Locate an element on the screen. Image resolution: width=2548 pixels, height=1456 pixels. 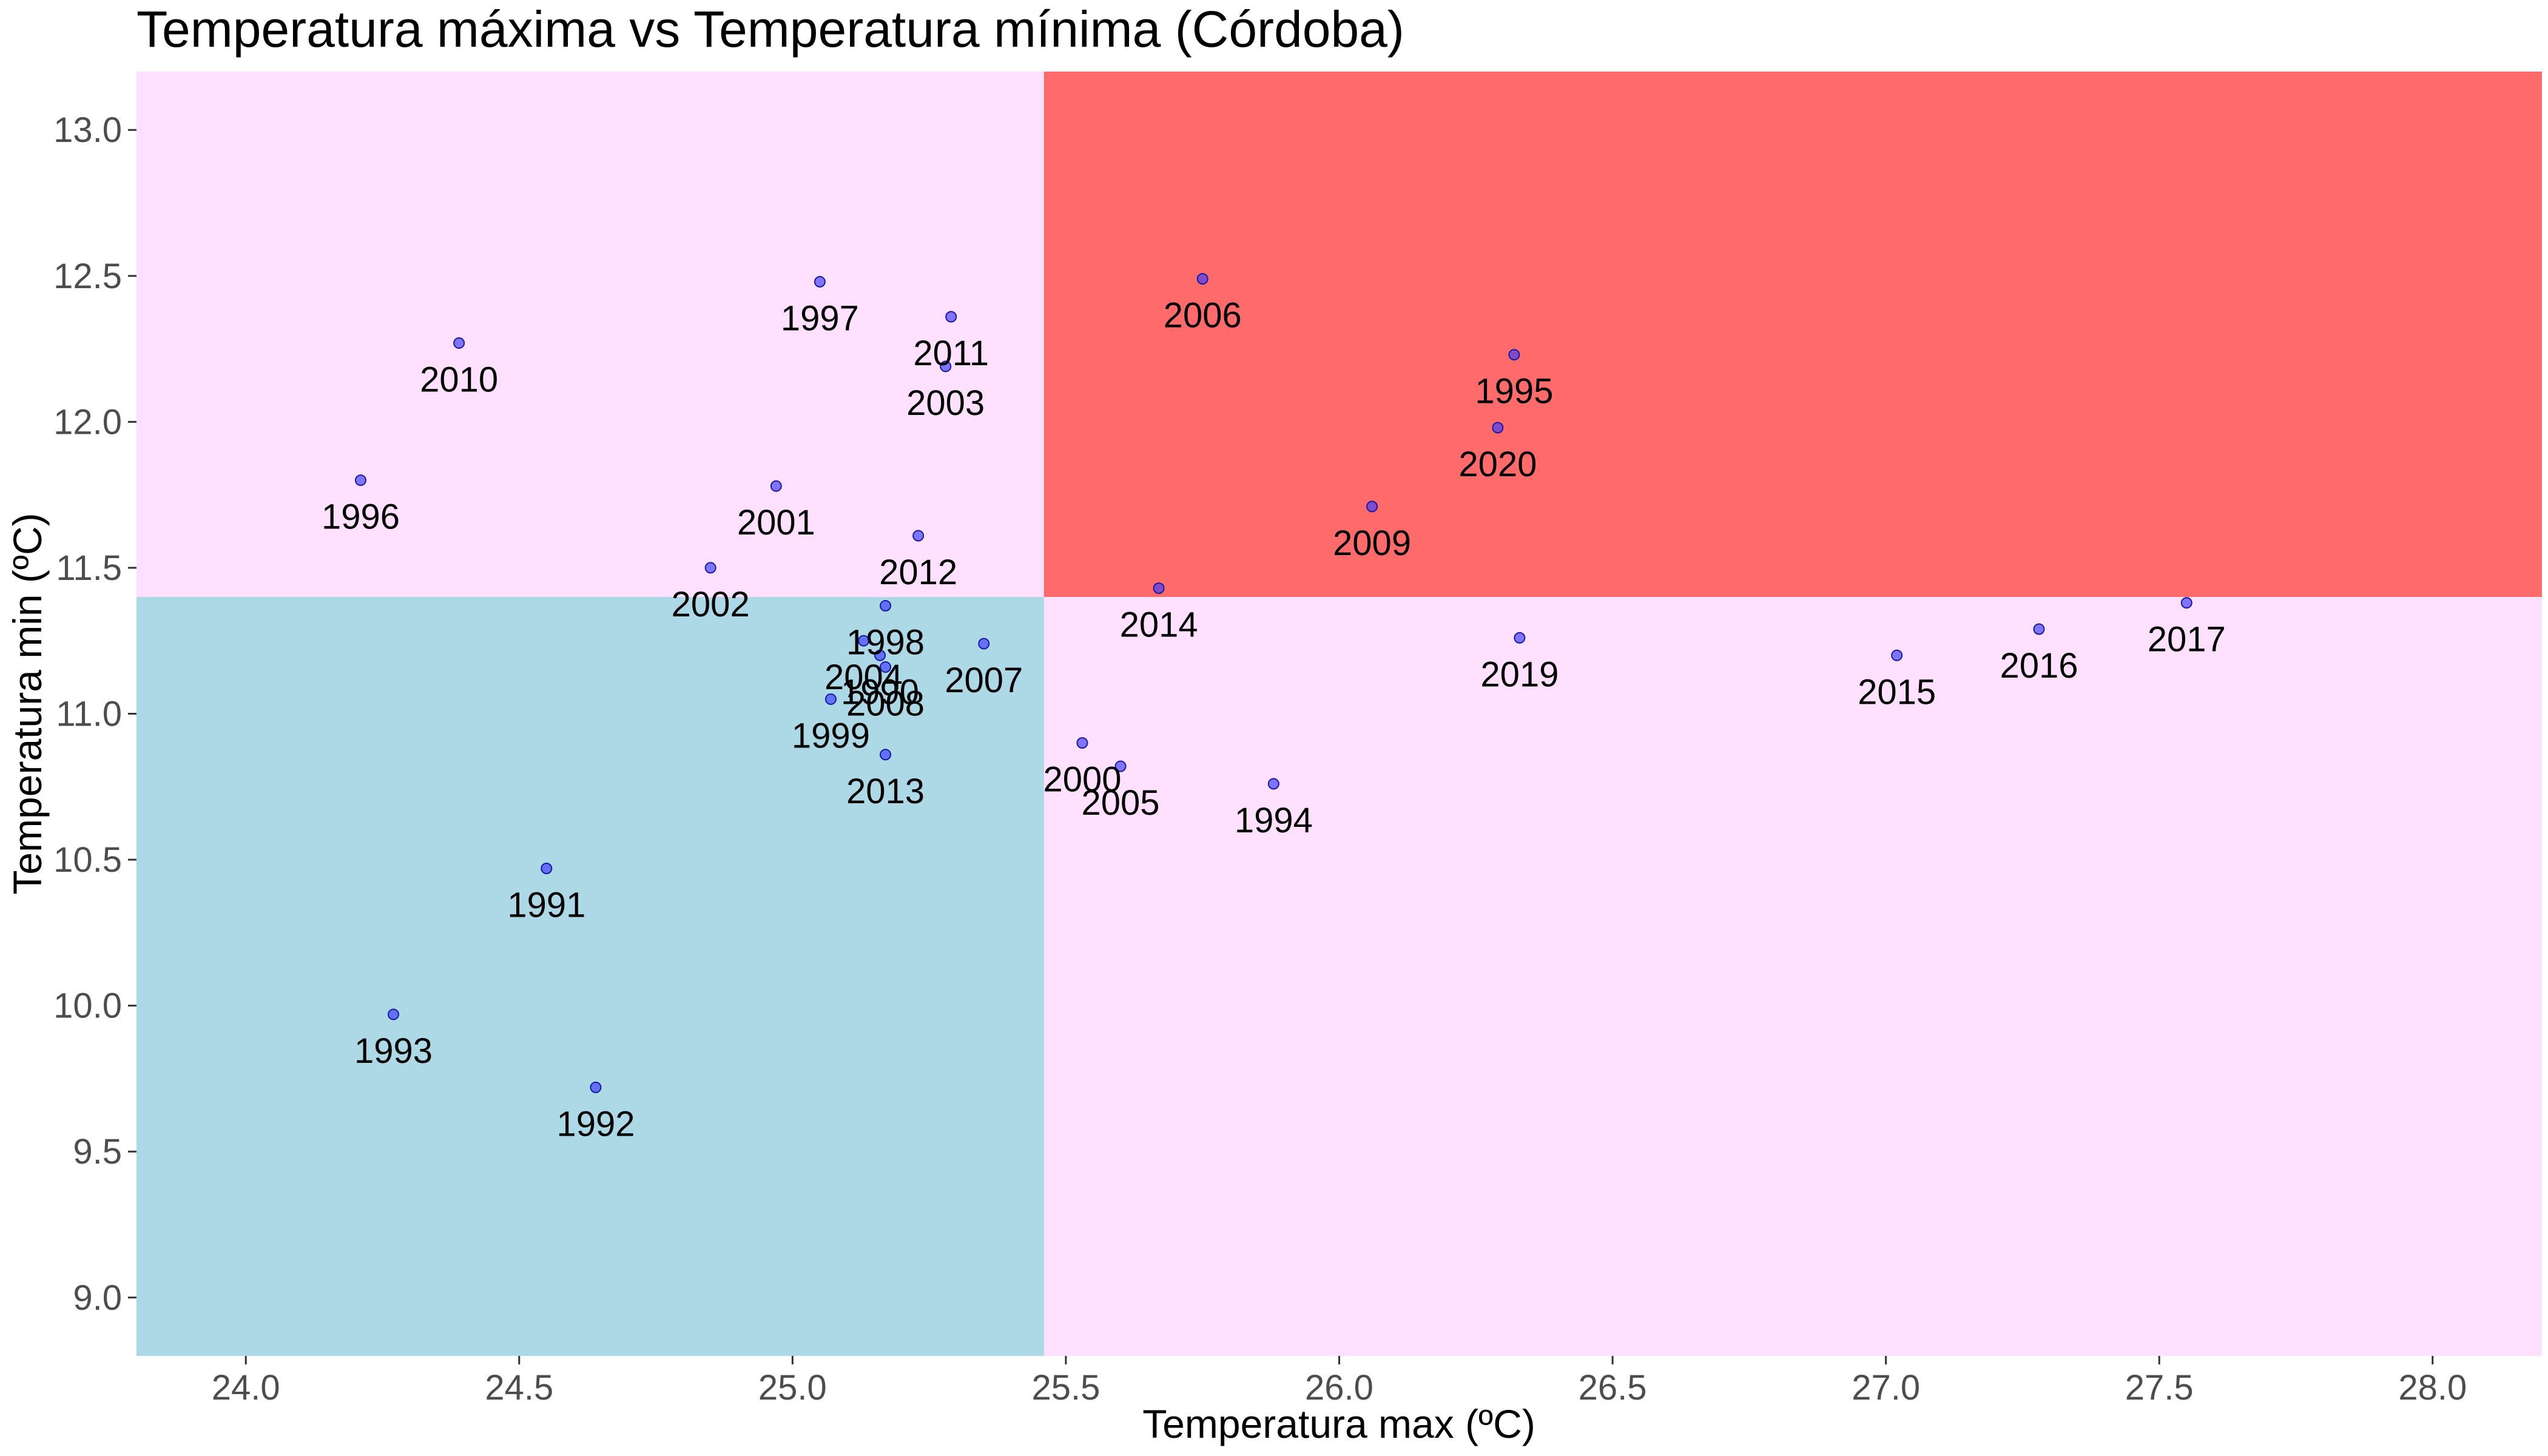
x-tick-label: 27.5 is located at coordinates (2159, 1387).